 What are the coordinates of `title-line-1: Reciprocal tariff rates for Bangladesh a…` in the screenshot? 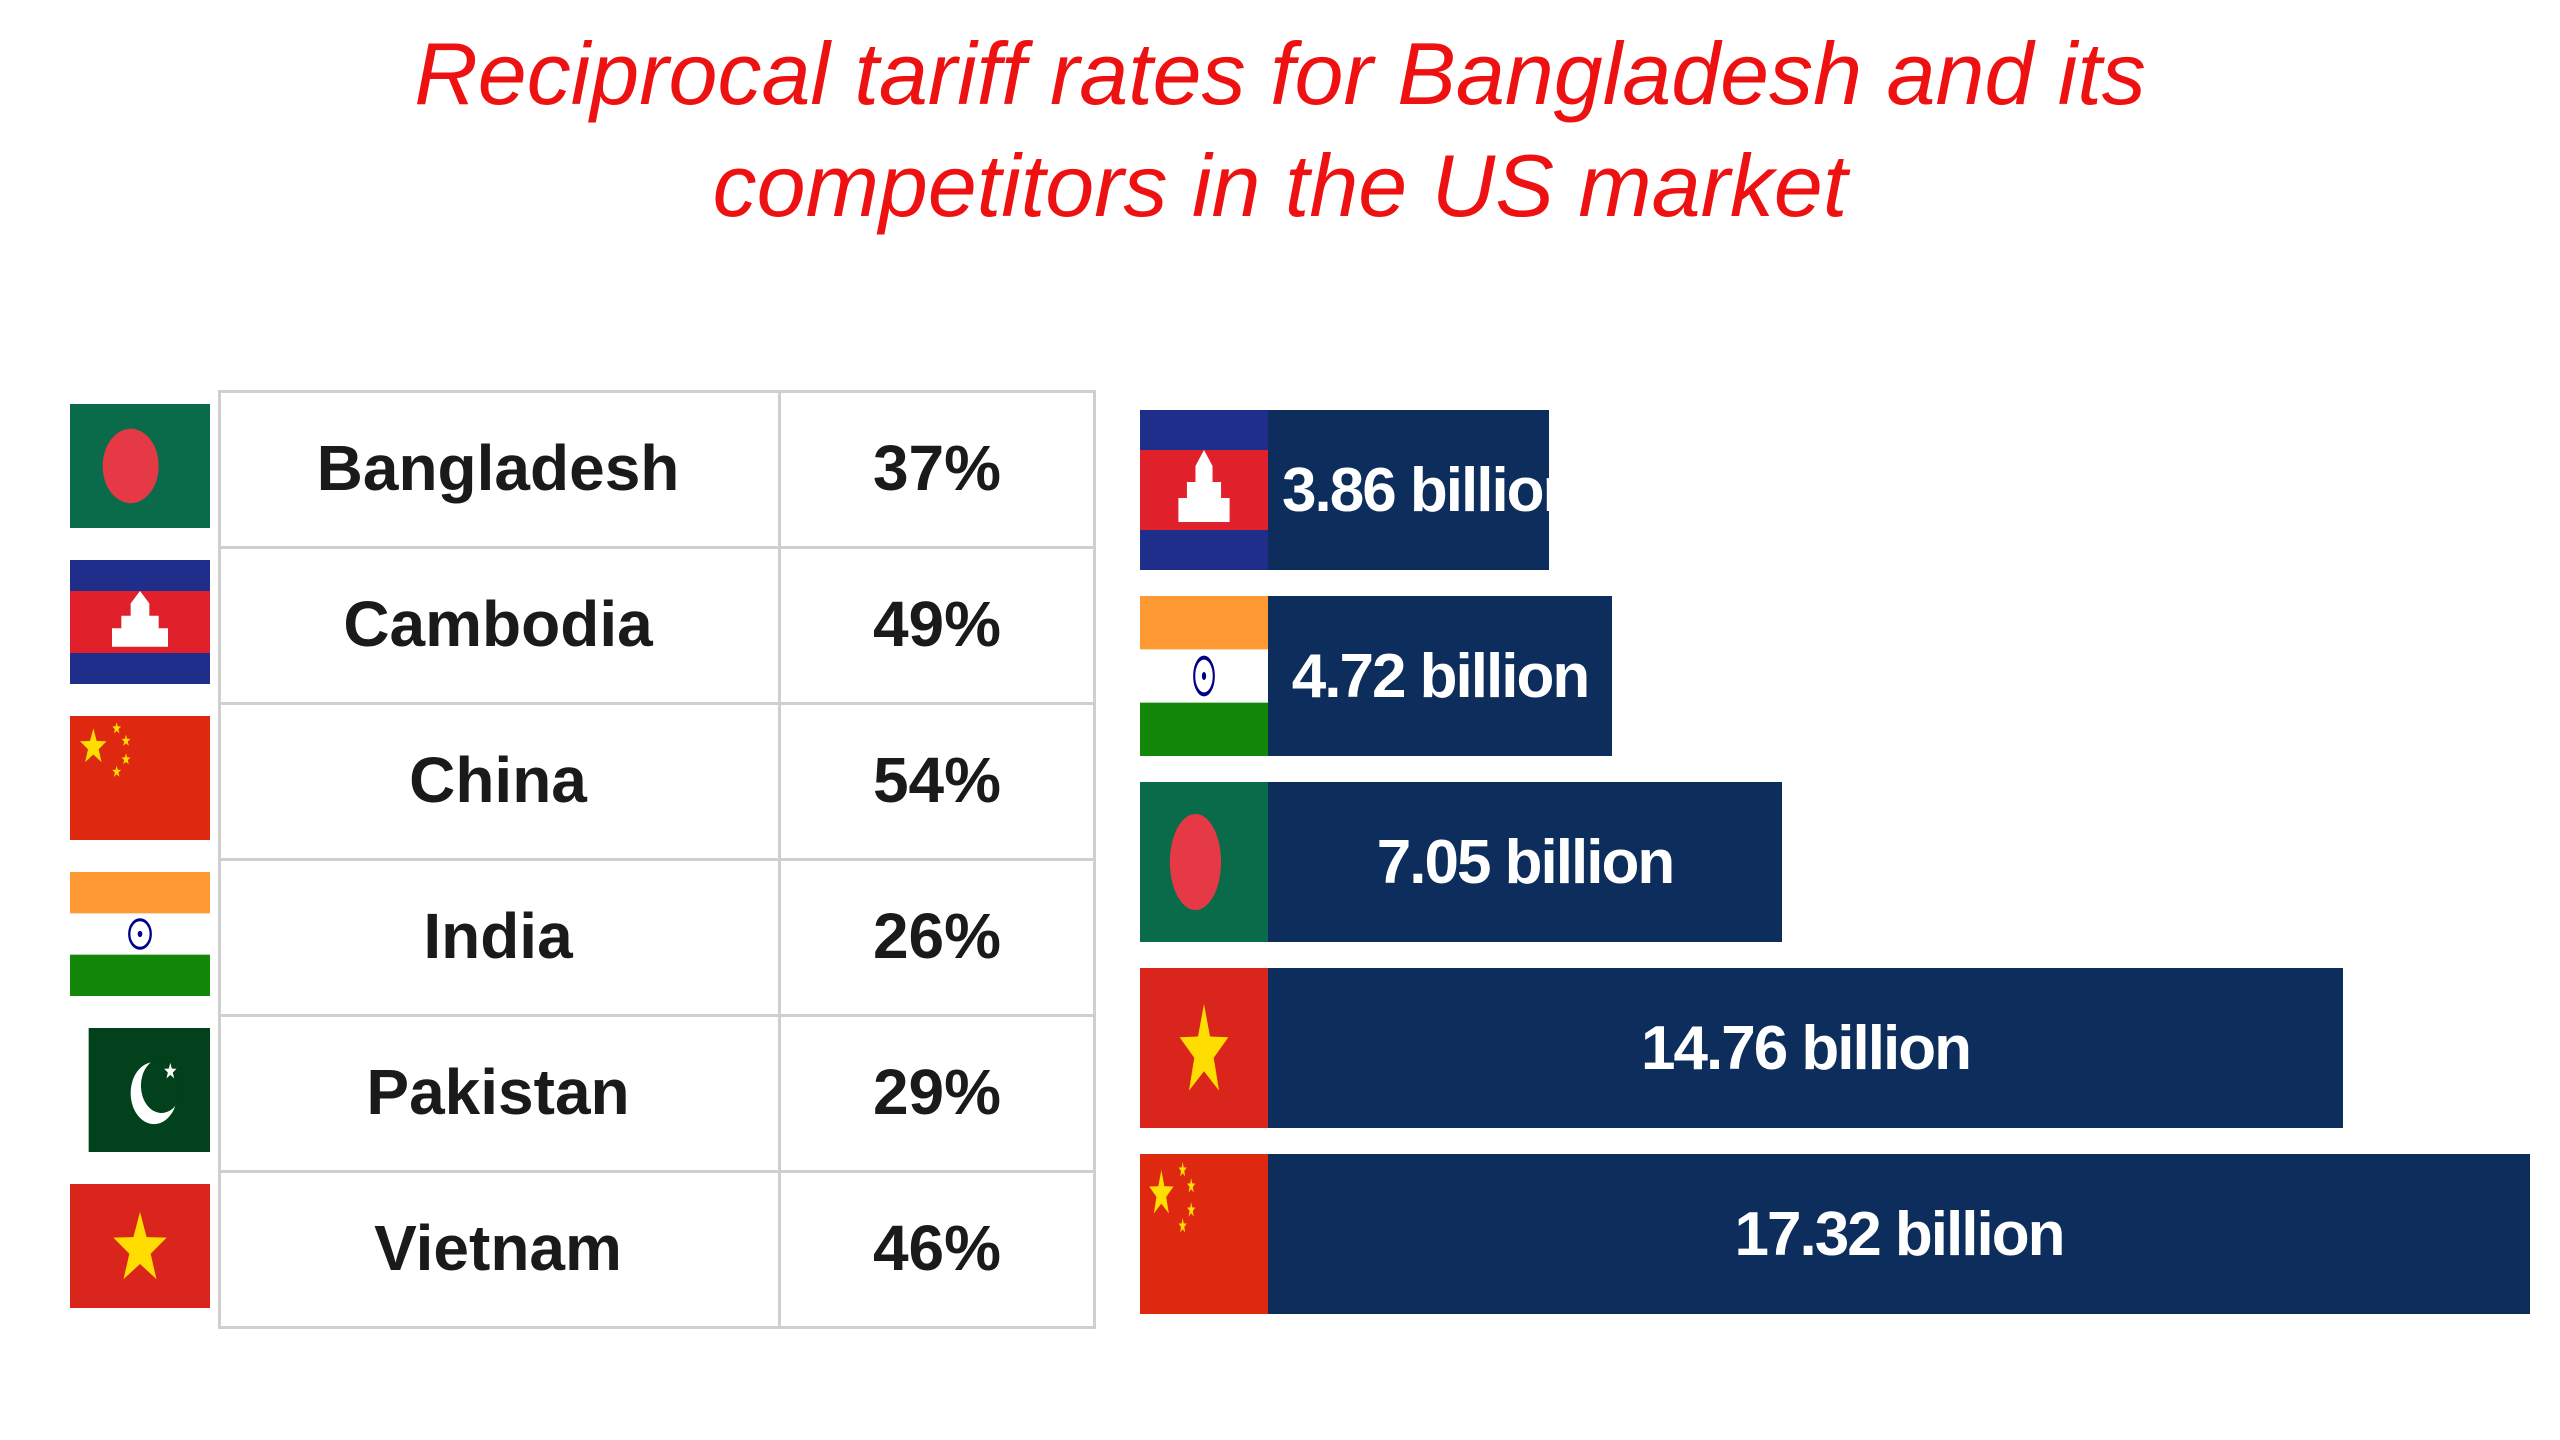 It's located at (1280, 73).